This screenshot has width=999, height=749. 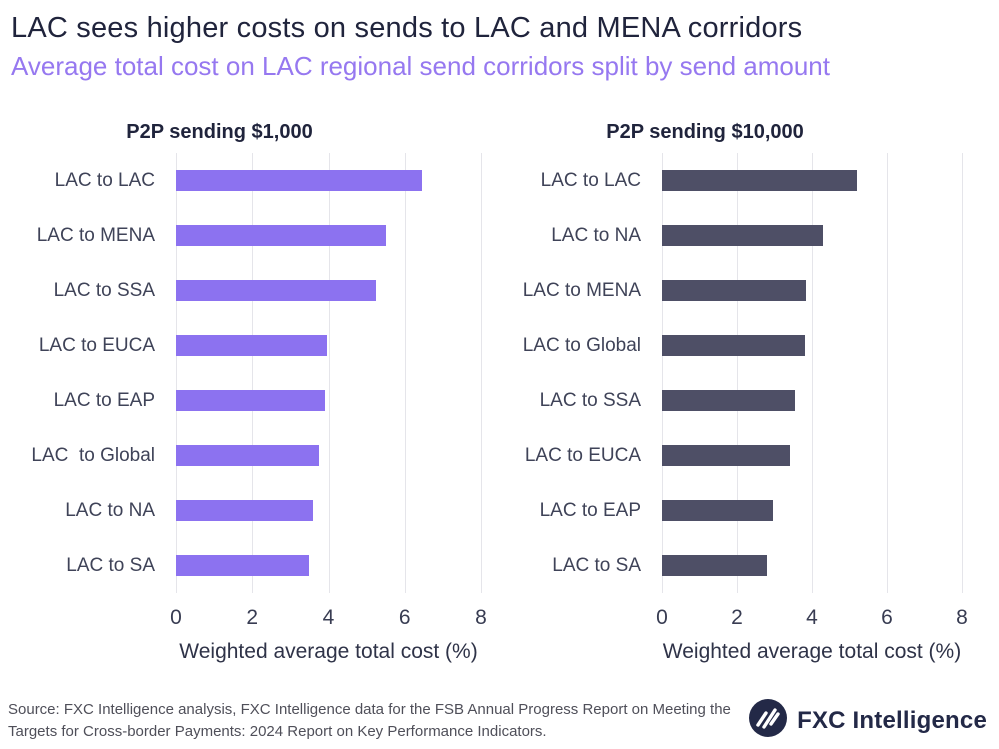 I want to click on fxc-logo: FXC Intelligence, so click(x=867, y=720).